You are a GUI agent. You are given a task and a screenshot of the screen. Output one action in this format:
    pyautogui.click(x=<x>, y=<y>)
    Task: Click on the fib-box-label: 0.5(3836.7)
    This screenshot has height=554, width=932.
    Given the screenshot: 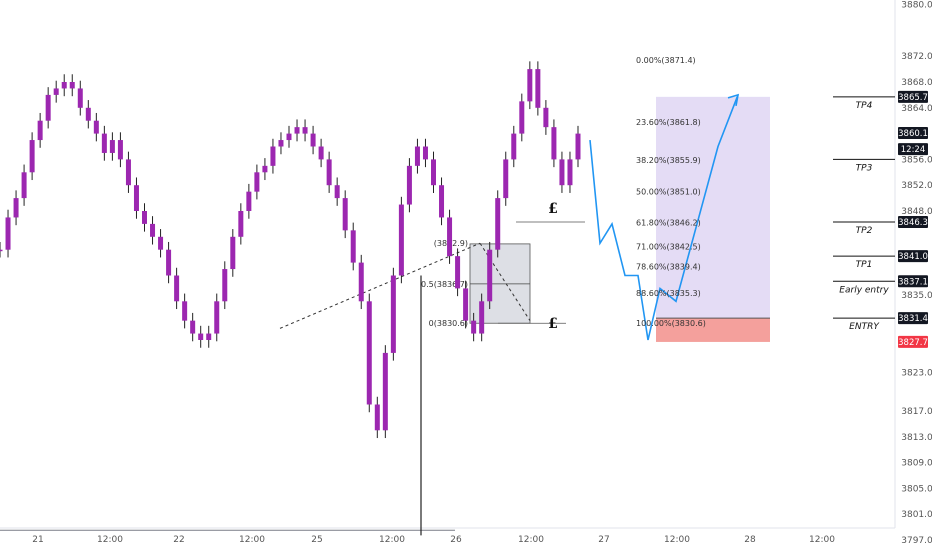 What is the action you would take?
    pyautogui.click(x=444, y=284)
    